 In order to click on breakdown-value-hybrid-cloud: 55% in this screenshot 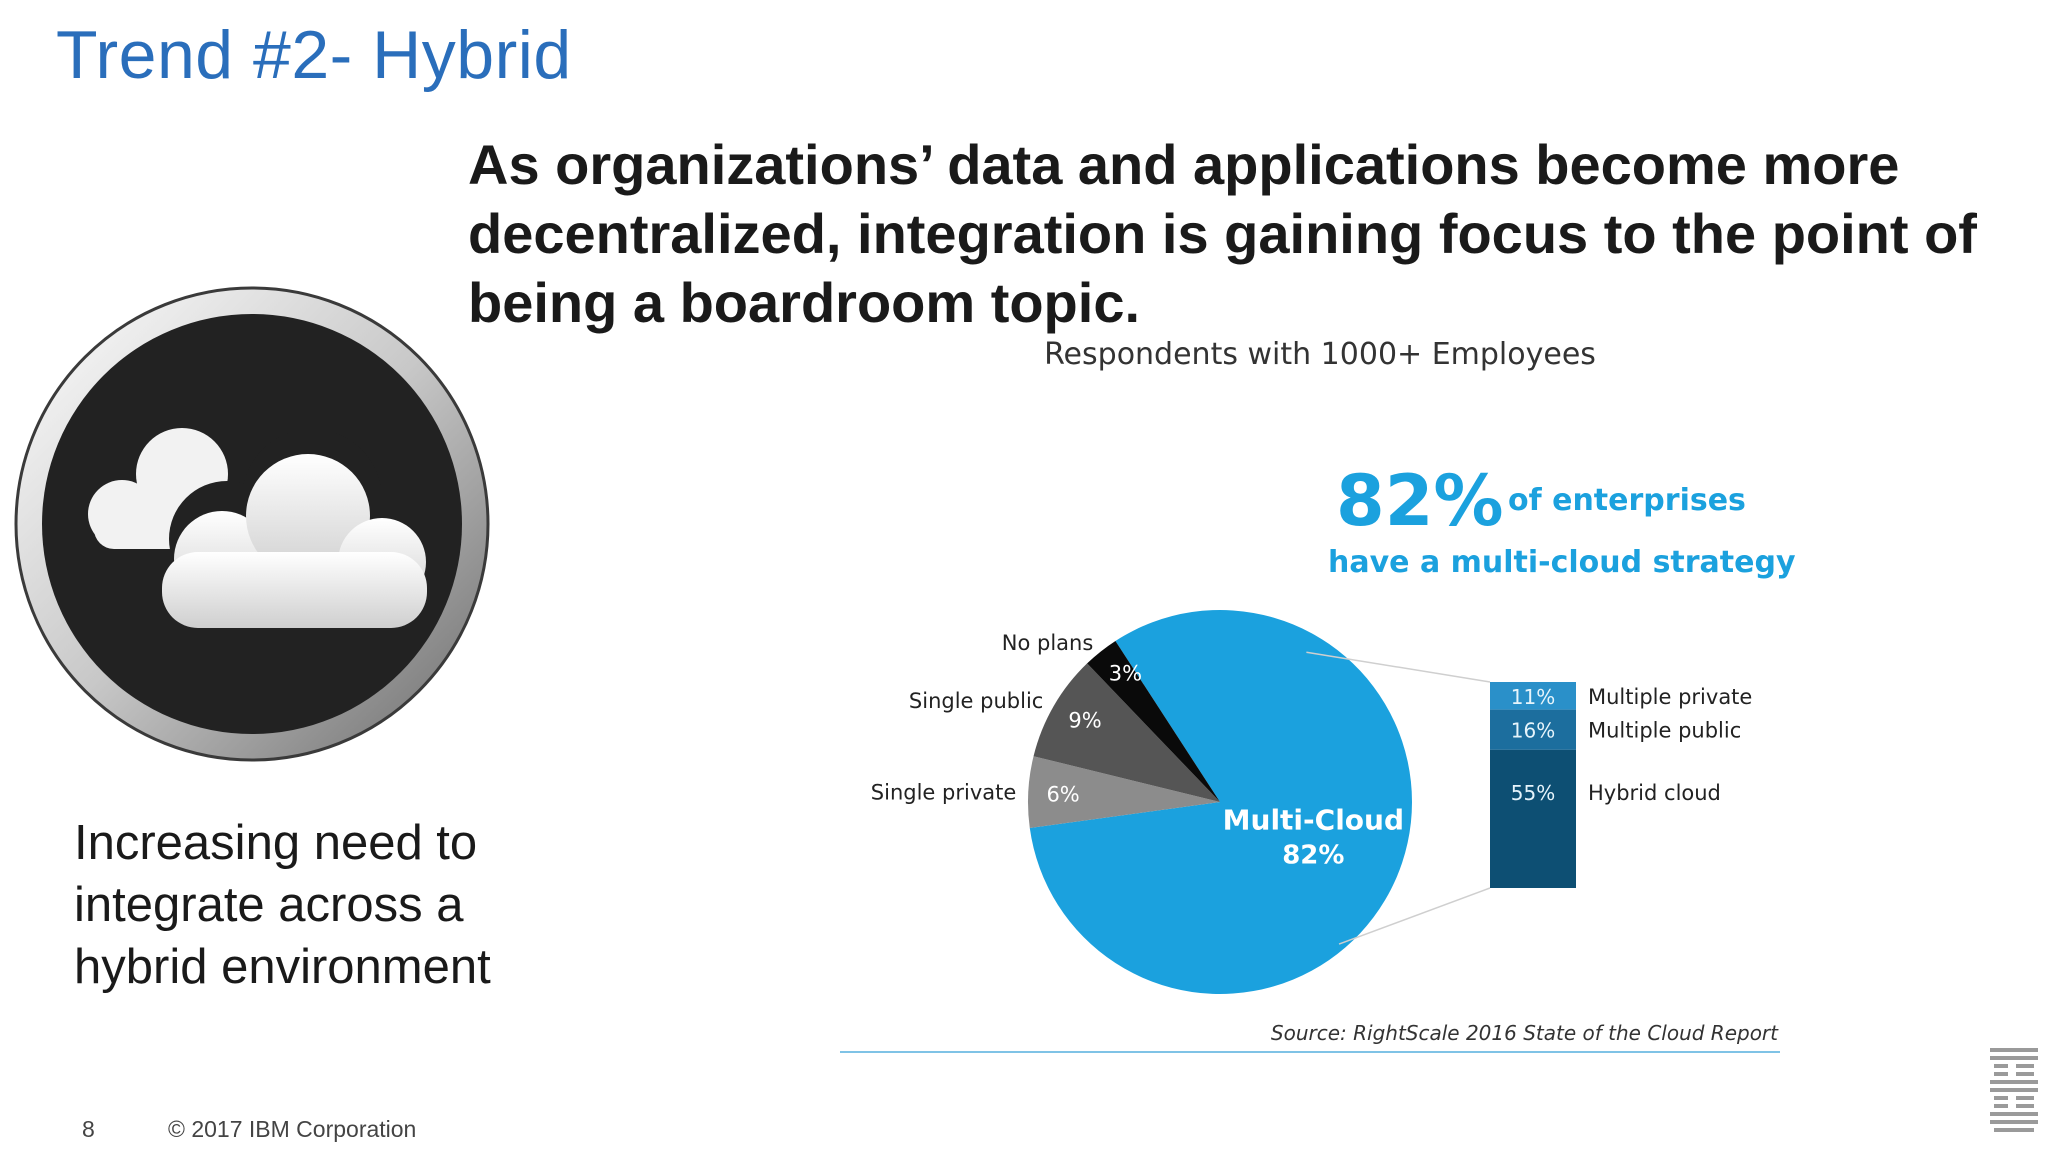, I will do `click(1533, 793)`.